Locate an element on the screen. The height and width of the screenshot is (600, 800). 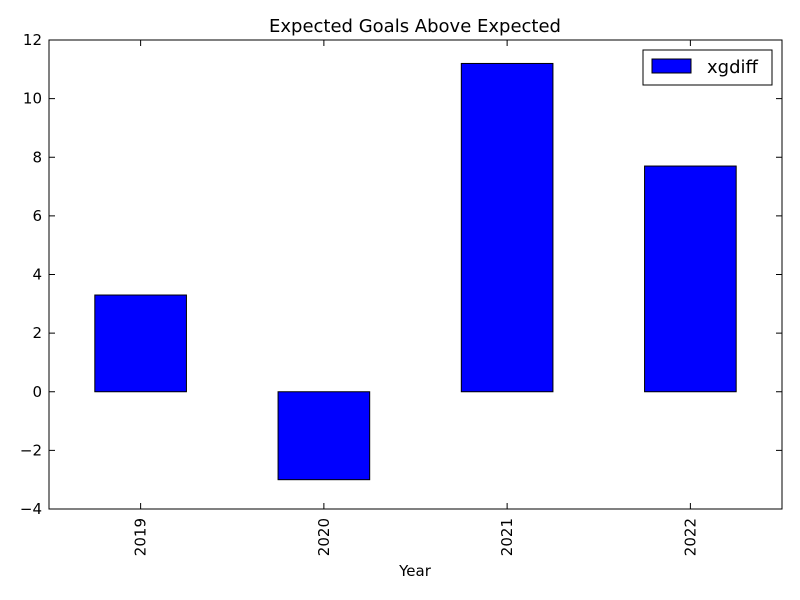
x-axis-title: Year is located at coordinates (415, 571).